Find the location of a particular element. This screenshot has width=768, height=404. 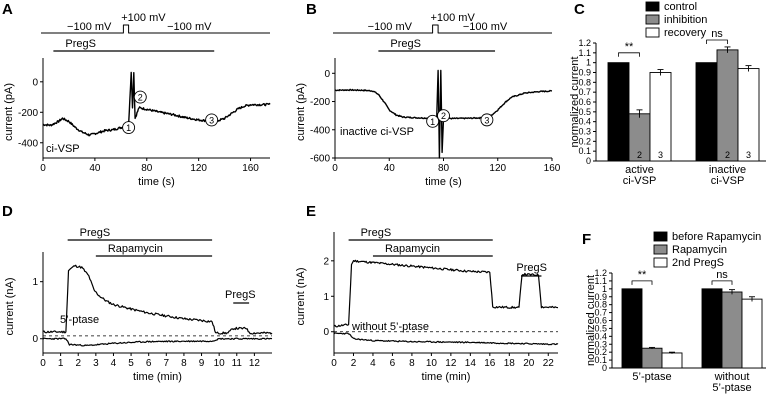

trace-annotation: ci-VSP is located at coordinates (63, 149).